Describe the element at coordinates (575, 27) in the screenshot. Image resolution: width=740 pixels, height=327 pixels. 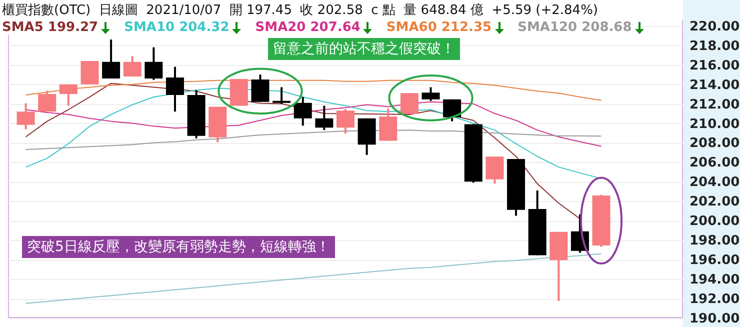
I see `text: SMA120 208.68` at that location.